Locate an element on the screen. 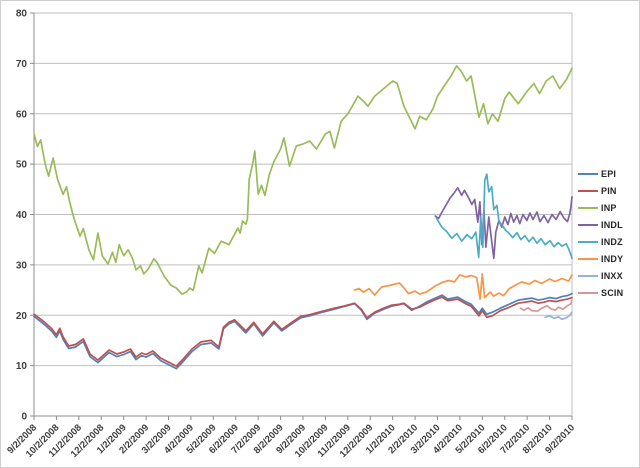 This screenshot has height=468, width=640. series-line-indy is located at coordinates (463, 286).